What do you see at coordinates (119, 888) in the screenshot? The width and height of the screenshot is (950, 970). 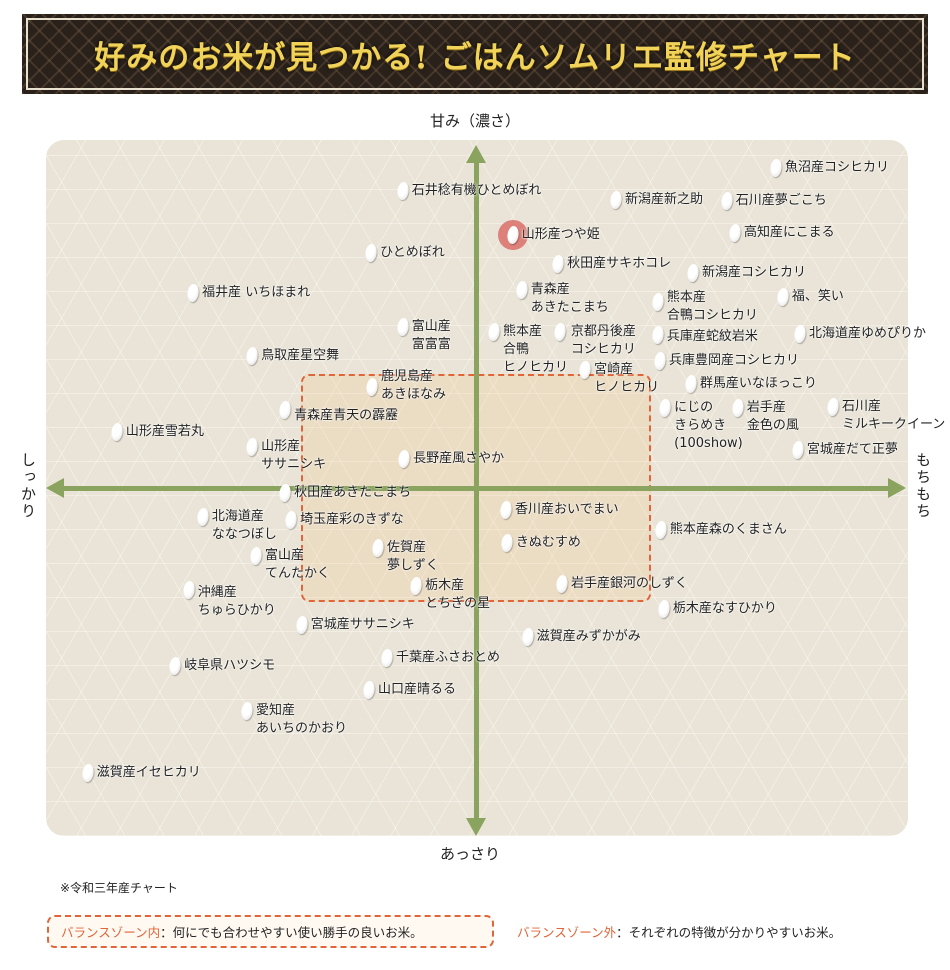 I see `chart-note: ※令和三年産チャート` at bounding box center [119, 888].